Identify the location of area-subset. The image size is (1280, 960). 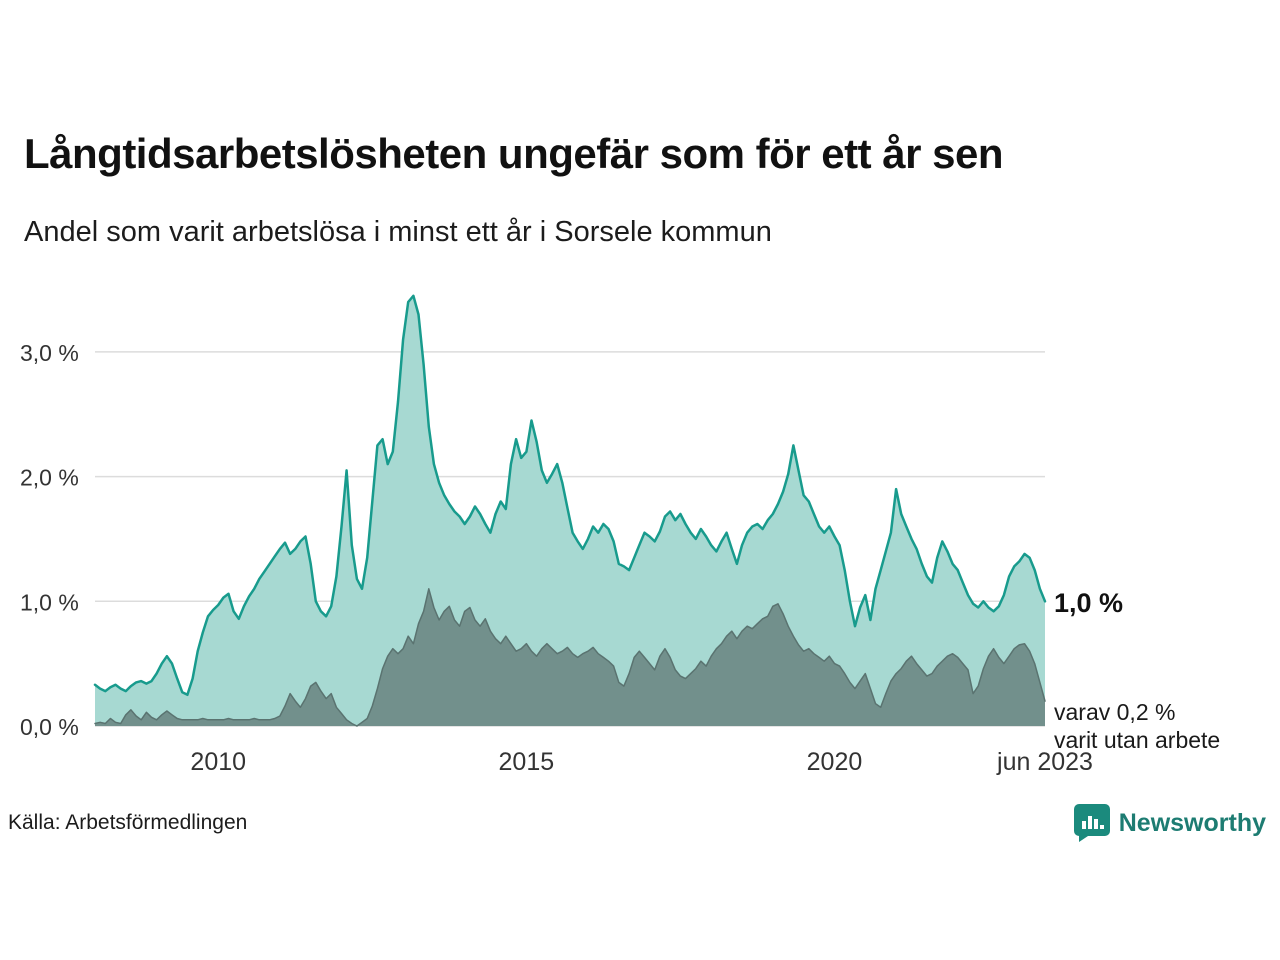
(570, 657).